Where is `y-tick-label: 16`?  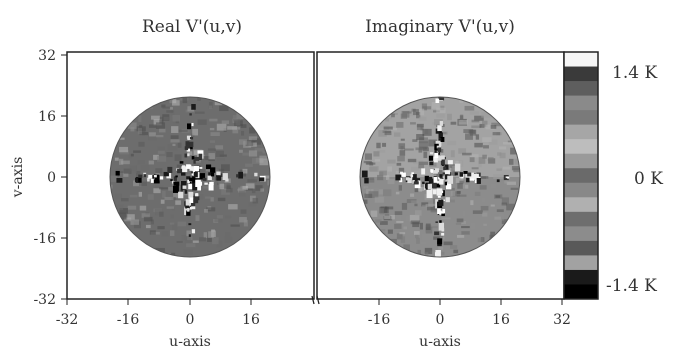 y-tick-label: 16 is located at coordinates (47, 117).